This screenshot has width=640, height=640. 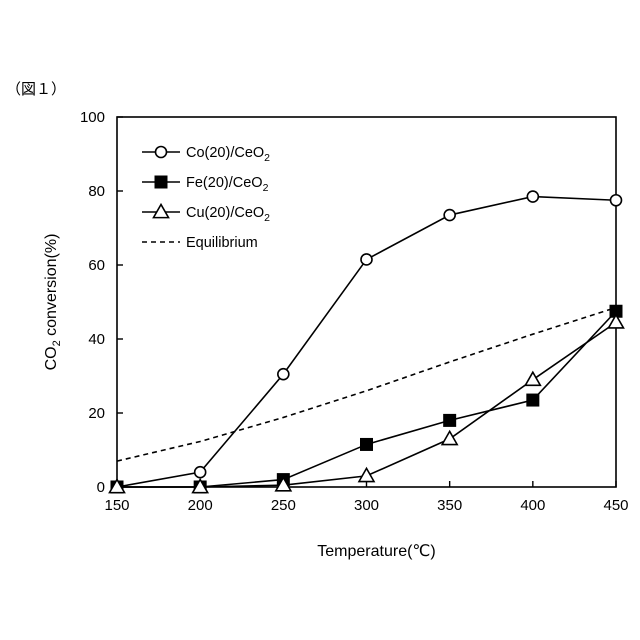 What do you see at coordinates (225, 213) in the screenshot?
I see `legend-label-main: Cu(20)/CeO` at bounding box center [225, 213].